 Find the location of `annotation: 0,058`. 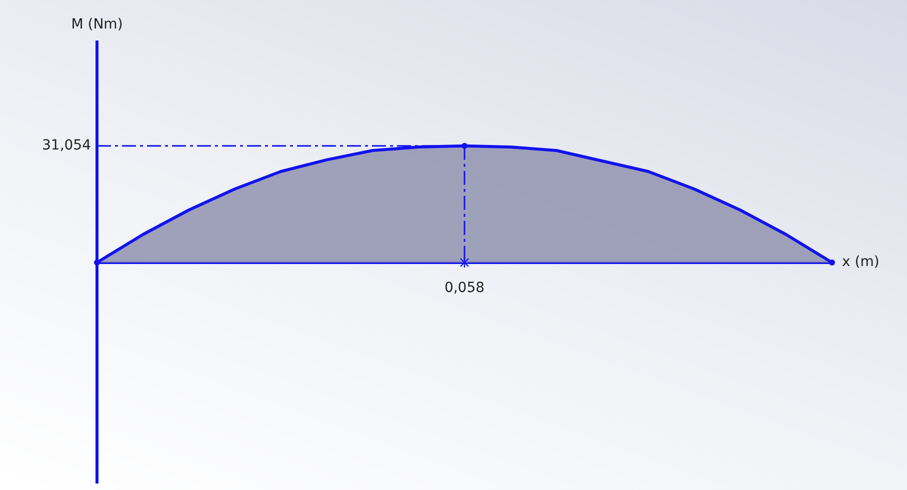

annotation: 0,058 is located at coordinates (464, 288).